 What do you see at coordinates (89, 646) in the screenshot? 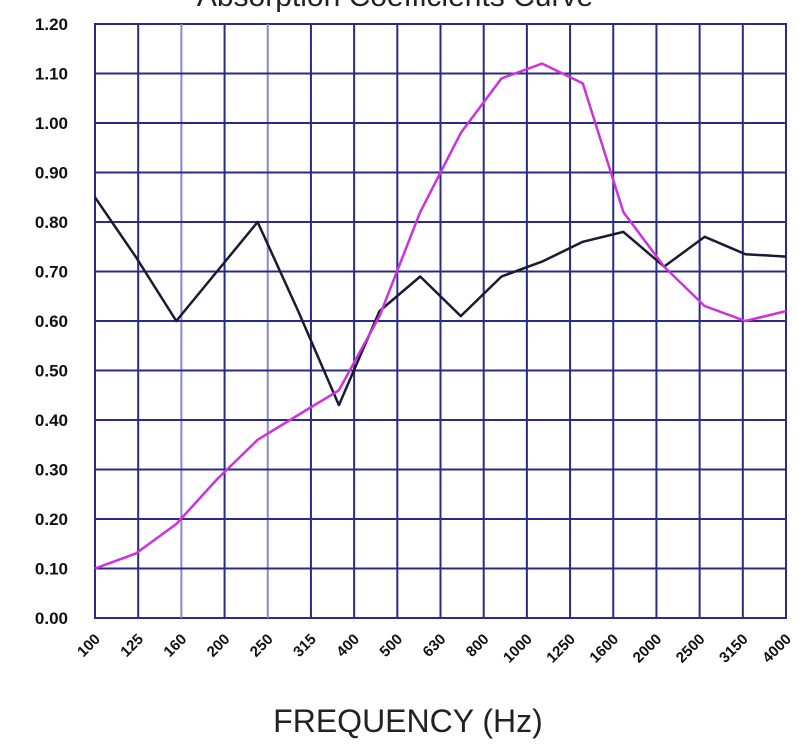
I see `x-tick-label: 100` at bounding box center [89, 646].